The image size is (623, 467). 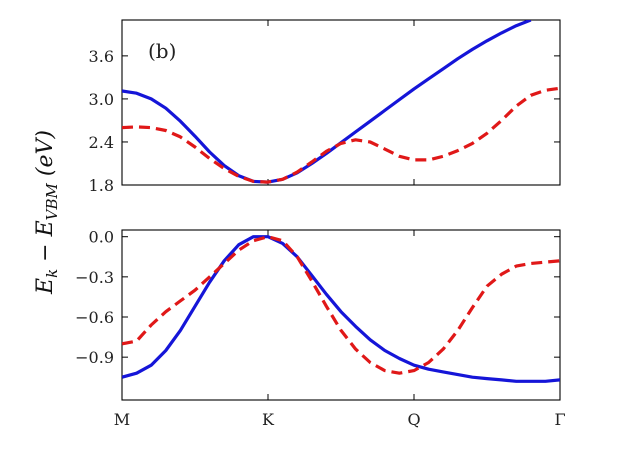 What do you see at coordinates (94, 277) in the screenshot?
I see `y-tick-label-valence-2: −0.3` at bounding box center [94, 277].